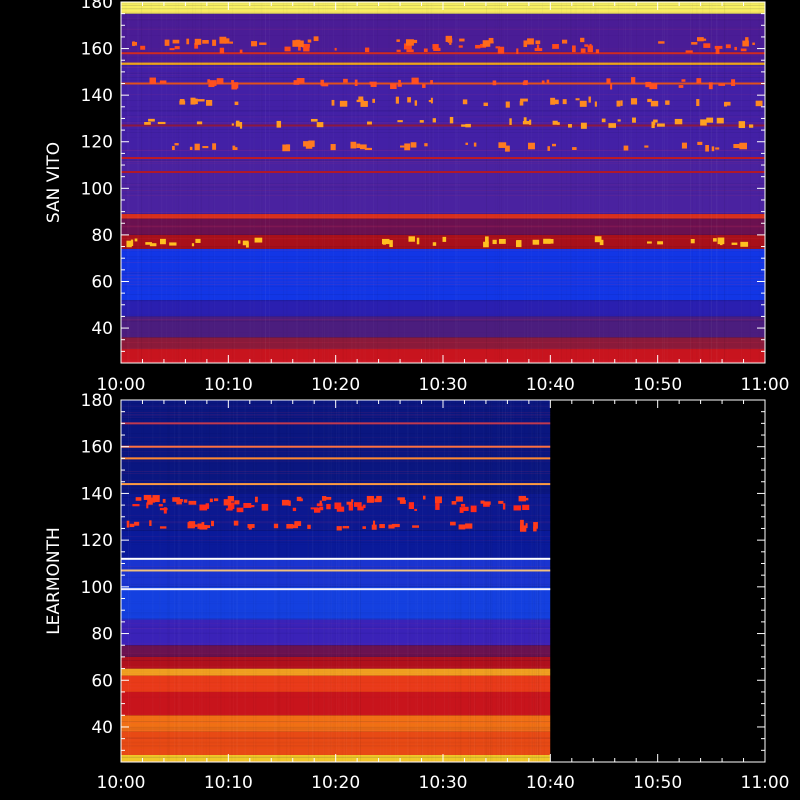  What do you see at coordinates (228, 385) in the screenshot?
I see `x-tick-label: 10:10` at bounding box center [228, 385].